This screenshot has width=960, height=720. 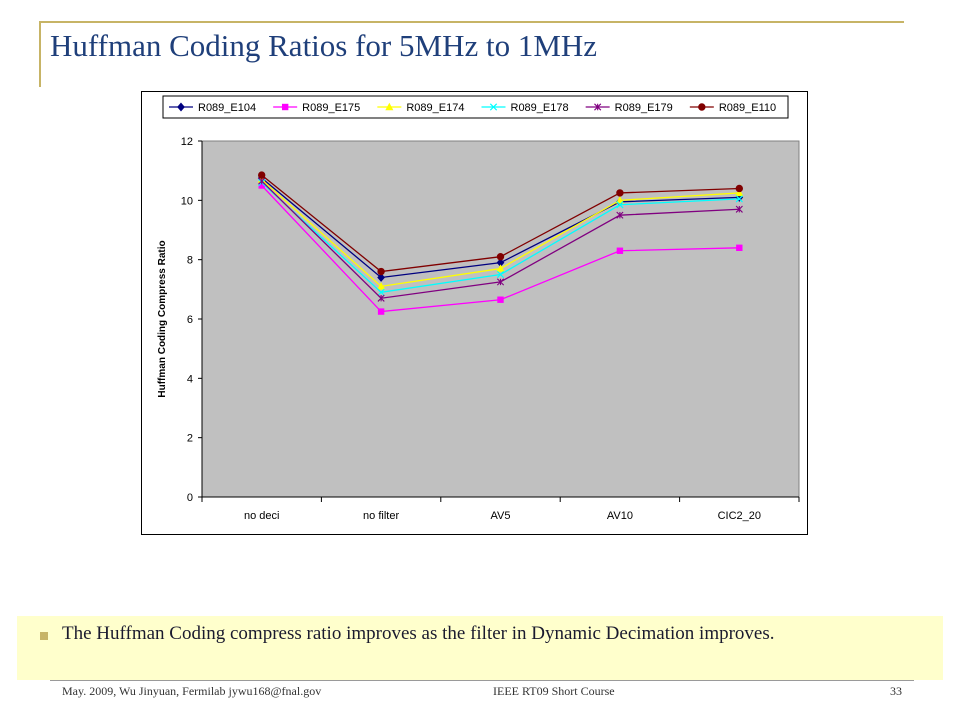 What do you see at coordinates (435, 108) in the screenshot?
I see `legend-label: R089_E174` at bounding box center [435, 108].